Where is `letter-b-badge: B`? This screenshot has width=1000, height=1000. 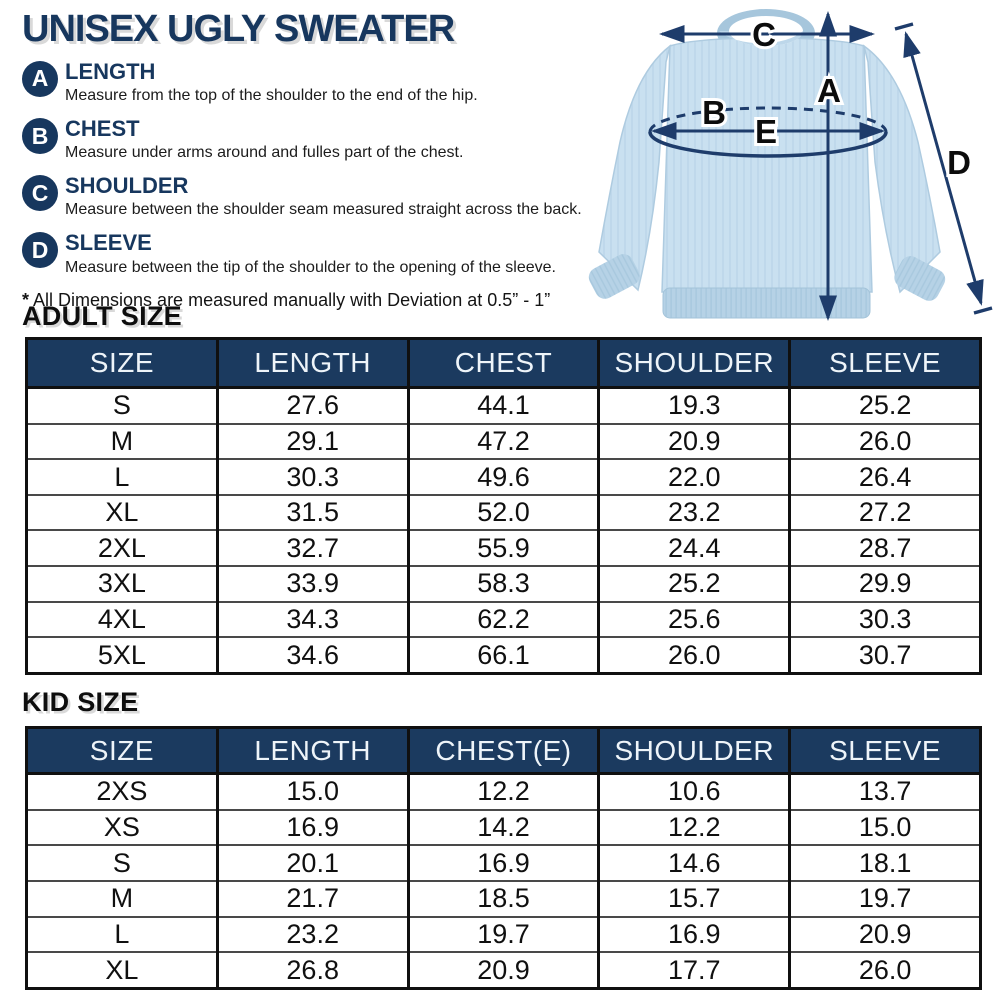
letter-b-badge: B is located at coordinates (40, 136).